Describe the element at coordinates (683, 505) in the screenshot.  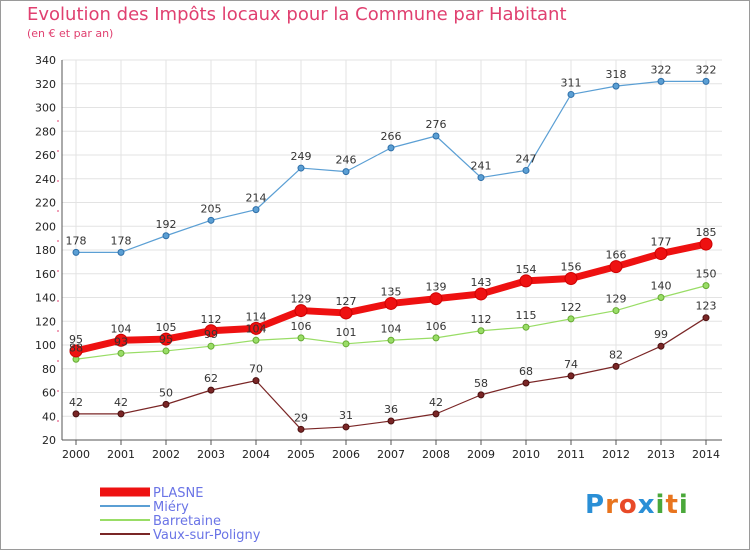
I see `logo-letter: i` at that location.